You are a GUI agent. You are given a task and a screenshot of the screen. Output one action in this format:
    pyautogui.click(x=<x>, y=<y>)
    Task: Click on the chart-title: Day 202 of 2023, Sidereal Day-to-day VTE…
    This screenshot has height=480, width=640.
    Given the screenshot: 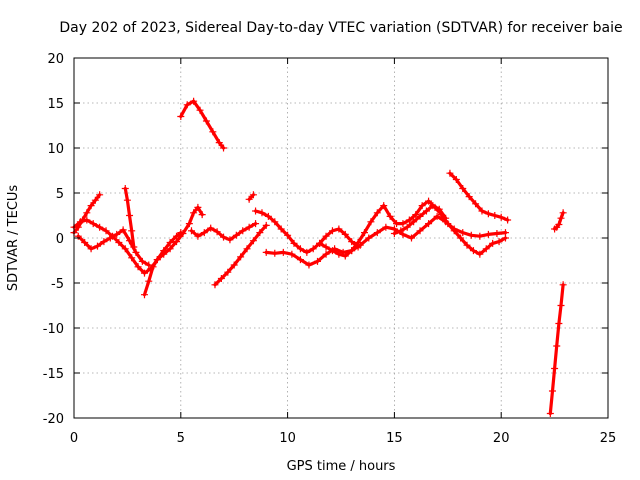 What is the action you would take?
    pyautogui.click(x=340, y=28)
    